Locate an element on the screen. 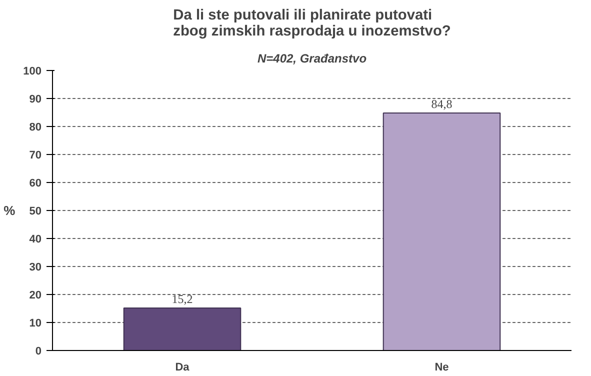  data-label: 84,8 is located at coordinates (441, 104).